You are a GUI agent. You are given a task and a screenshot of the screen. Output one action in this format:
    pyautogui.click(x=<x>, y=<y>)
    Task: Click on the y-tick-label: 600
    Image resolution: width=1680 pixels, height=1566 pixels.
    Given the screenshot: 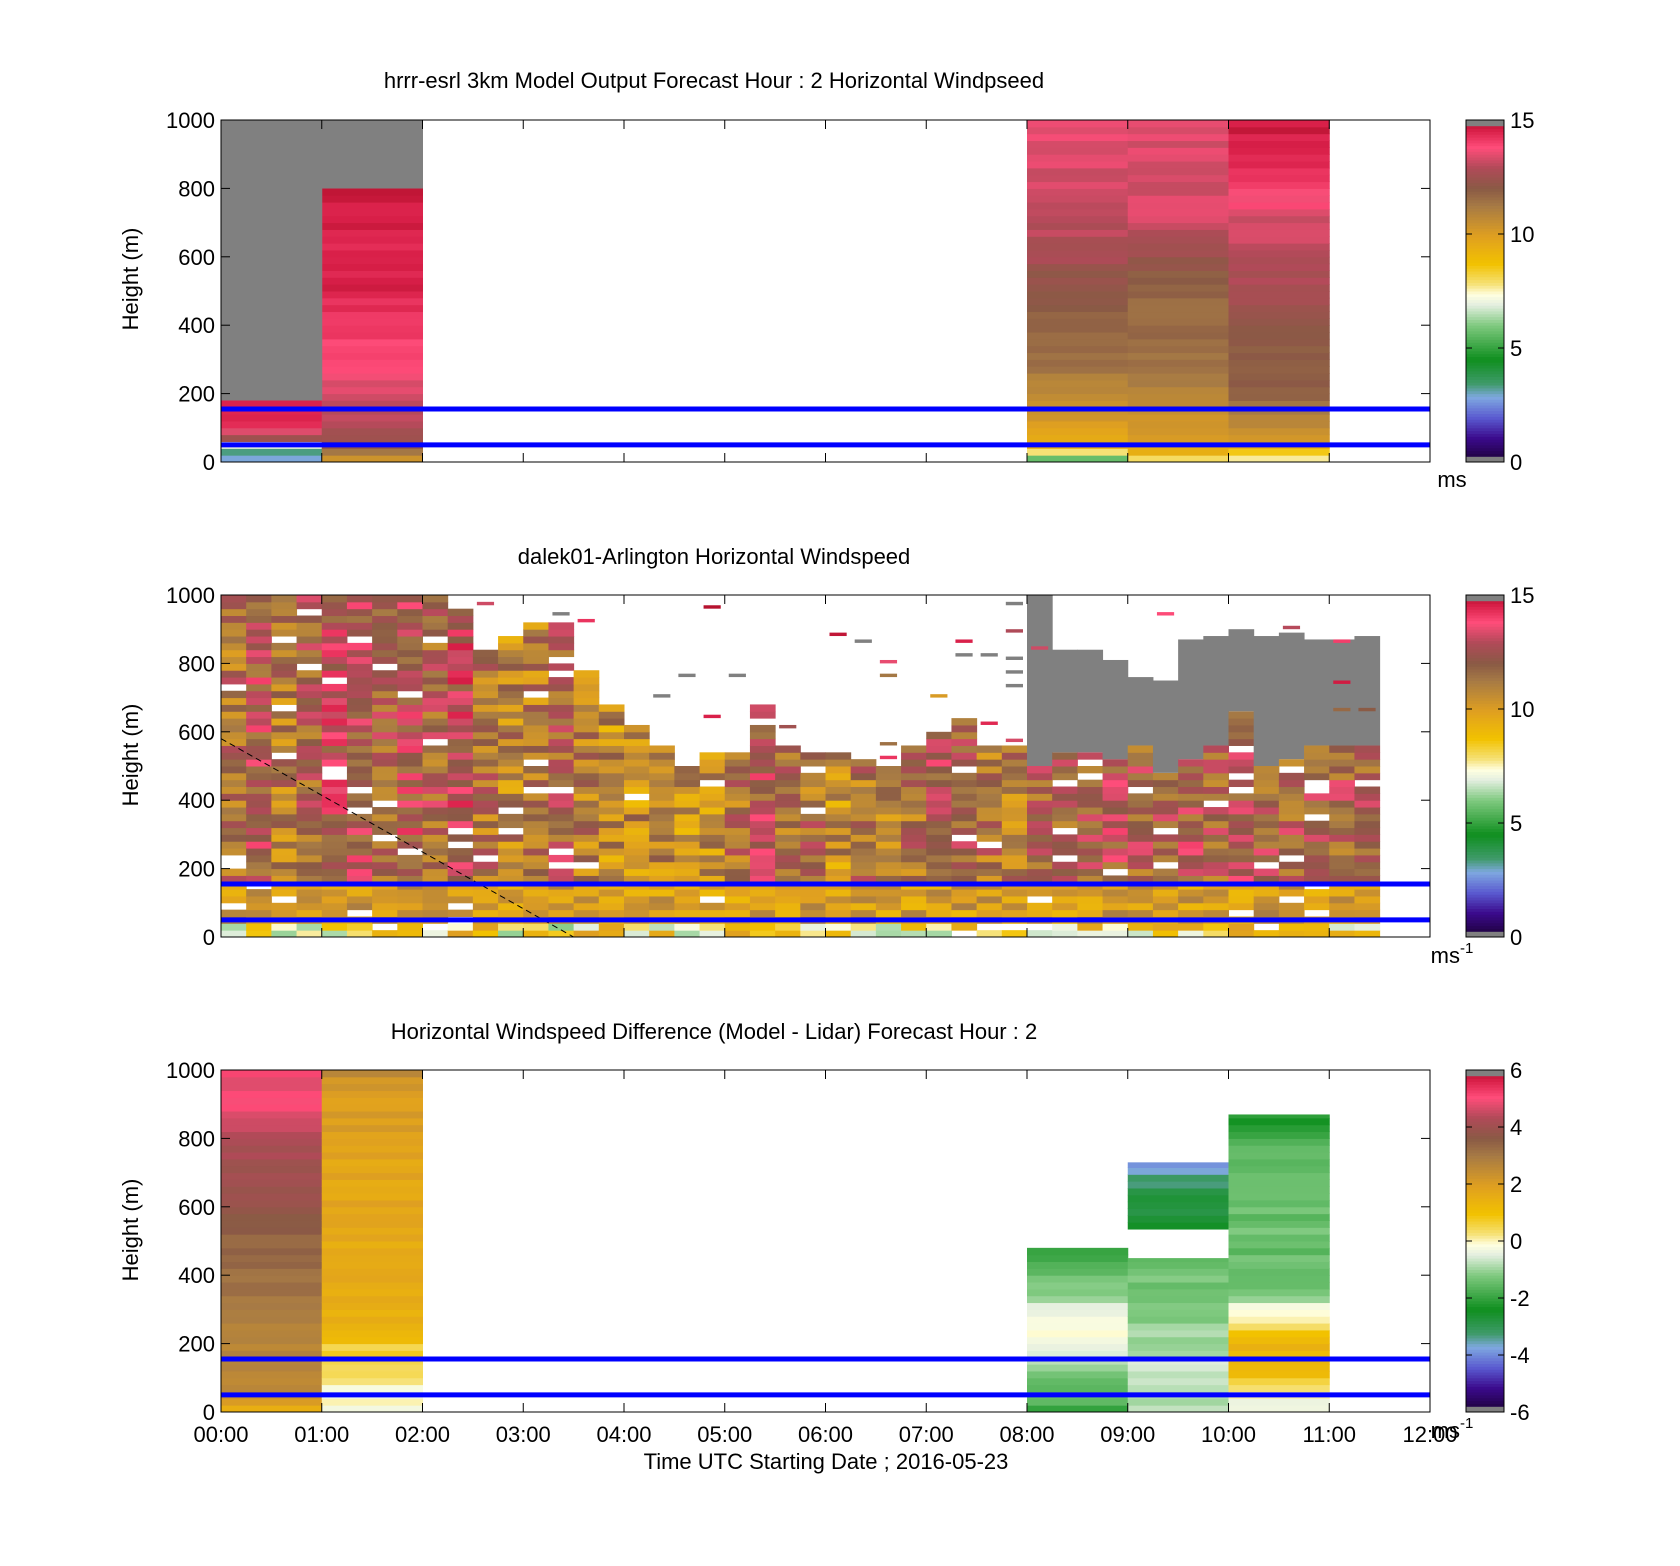 What is the action you would take?
    pyautogui.click(x=196, y=732)
    